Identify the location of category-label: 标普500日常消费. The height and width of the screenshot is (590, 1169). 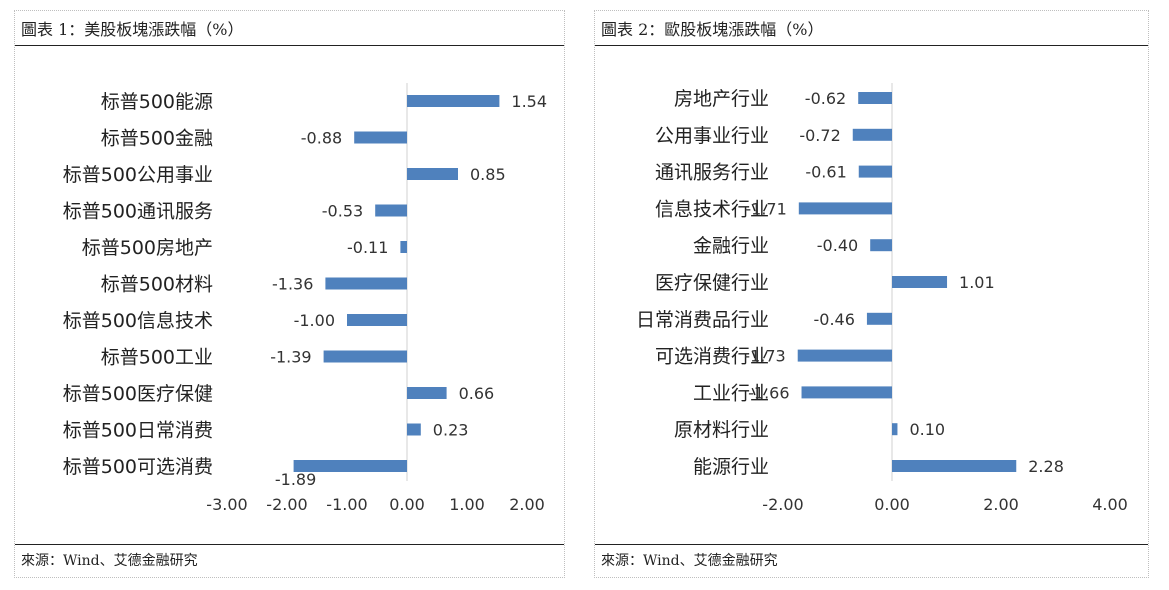
(138, 431).